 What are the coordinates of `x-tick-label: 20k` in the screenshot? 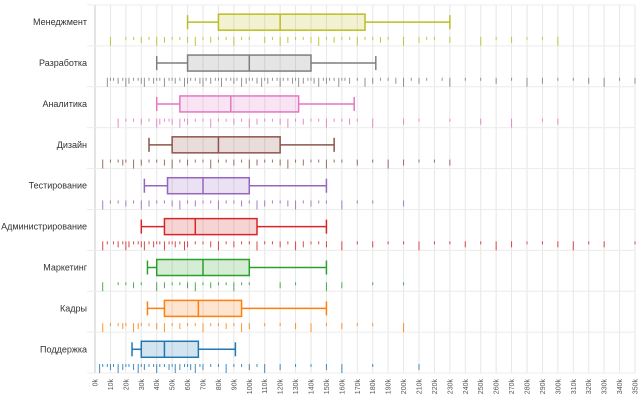 It's located at (126, 385).